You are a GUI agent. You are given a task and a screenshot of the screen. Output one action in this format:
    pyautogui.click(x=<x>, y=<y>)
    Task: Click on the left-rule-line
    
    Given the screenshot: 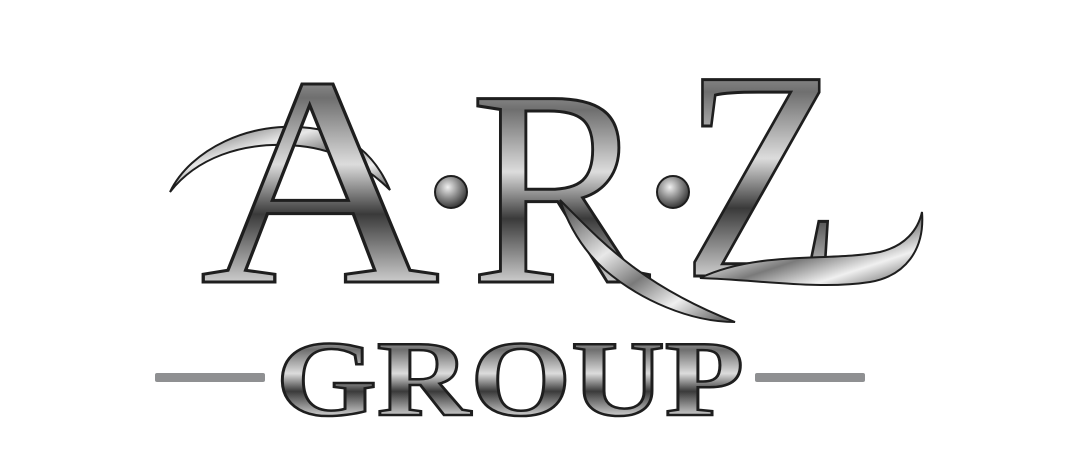 What is the action you would take?
    pyautogui.click(x=210, y=377)
    